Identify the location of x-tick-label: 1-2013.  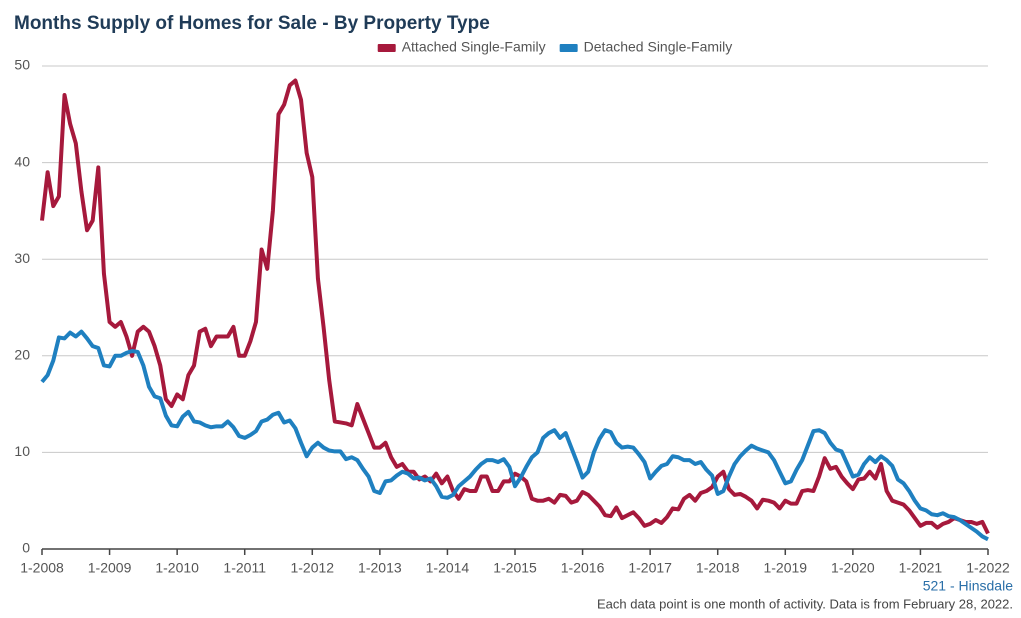
(380, 568).